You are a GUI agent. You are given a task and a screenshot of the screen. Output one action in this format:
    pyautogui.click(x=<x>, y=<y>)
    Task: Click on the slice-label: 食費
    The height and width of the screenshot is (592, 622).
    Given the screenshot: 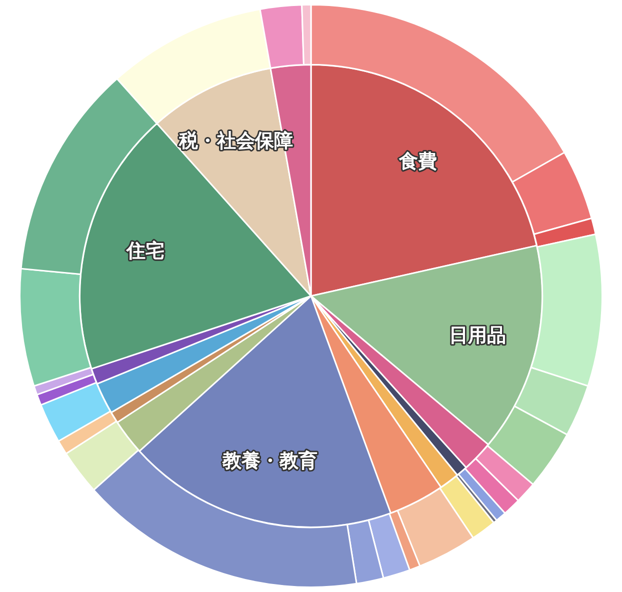 What is the action you would take?
    pyautogui.click(x=417, y=161)
    